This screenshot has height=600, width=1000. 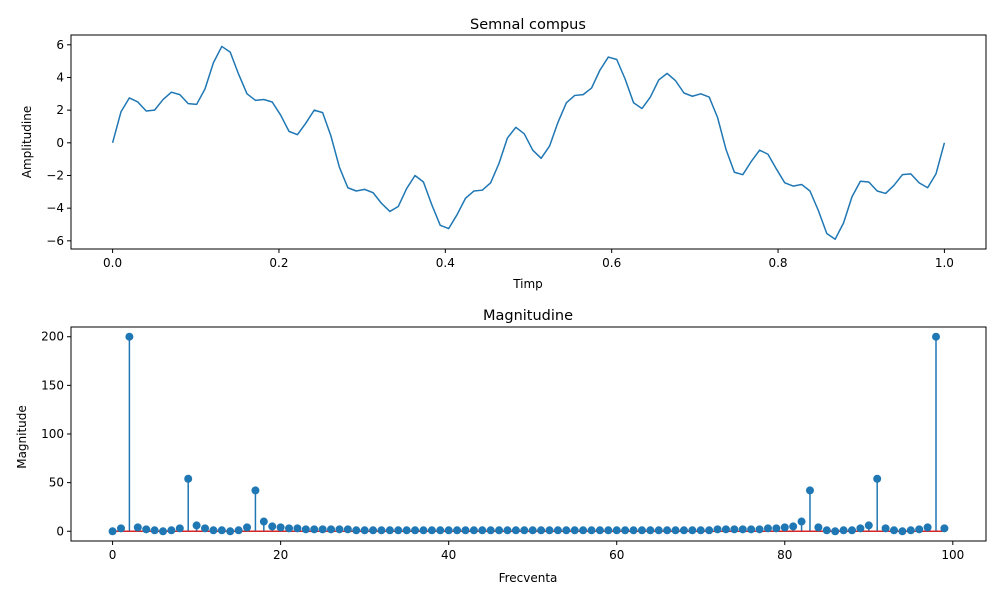 What do you see at coordinates (56, 483) in the screenshot?
I see `y-tick-label: 50` at bounding box center [56, 483].